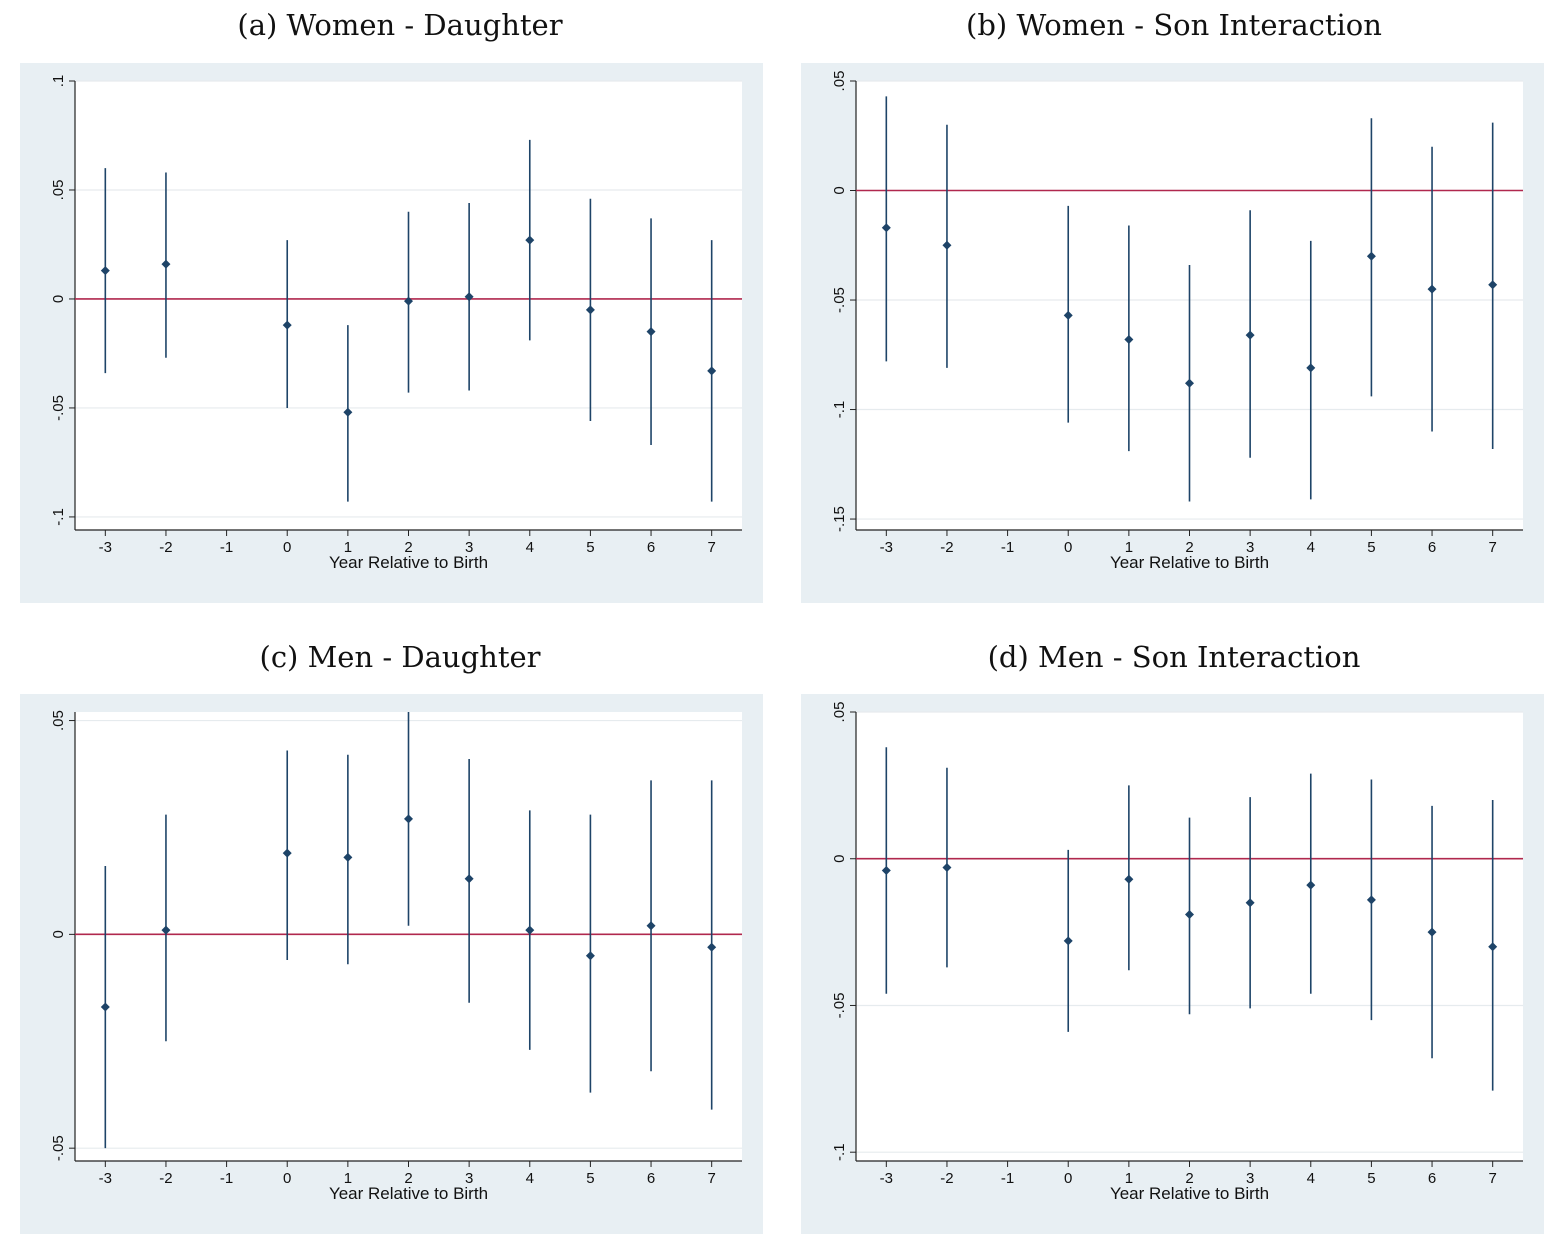 This screenshot has height=1240, width=1551. Describe the element at coordinates (400, 657) in the screenshot. I see `panel-c-title: (c) Men - Daughter` at that location.